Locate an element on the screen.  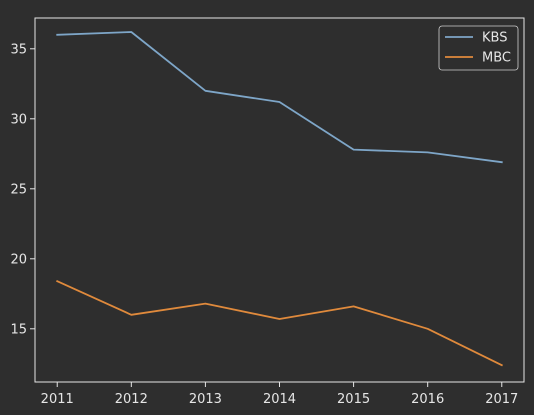
y-tick-label: 15 is located at coordinates (18, 329).